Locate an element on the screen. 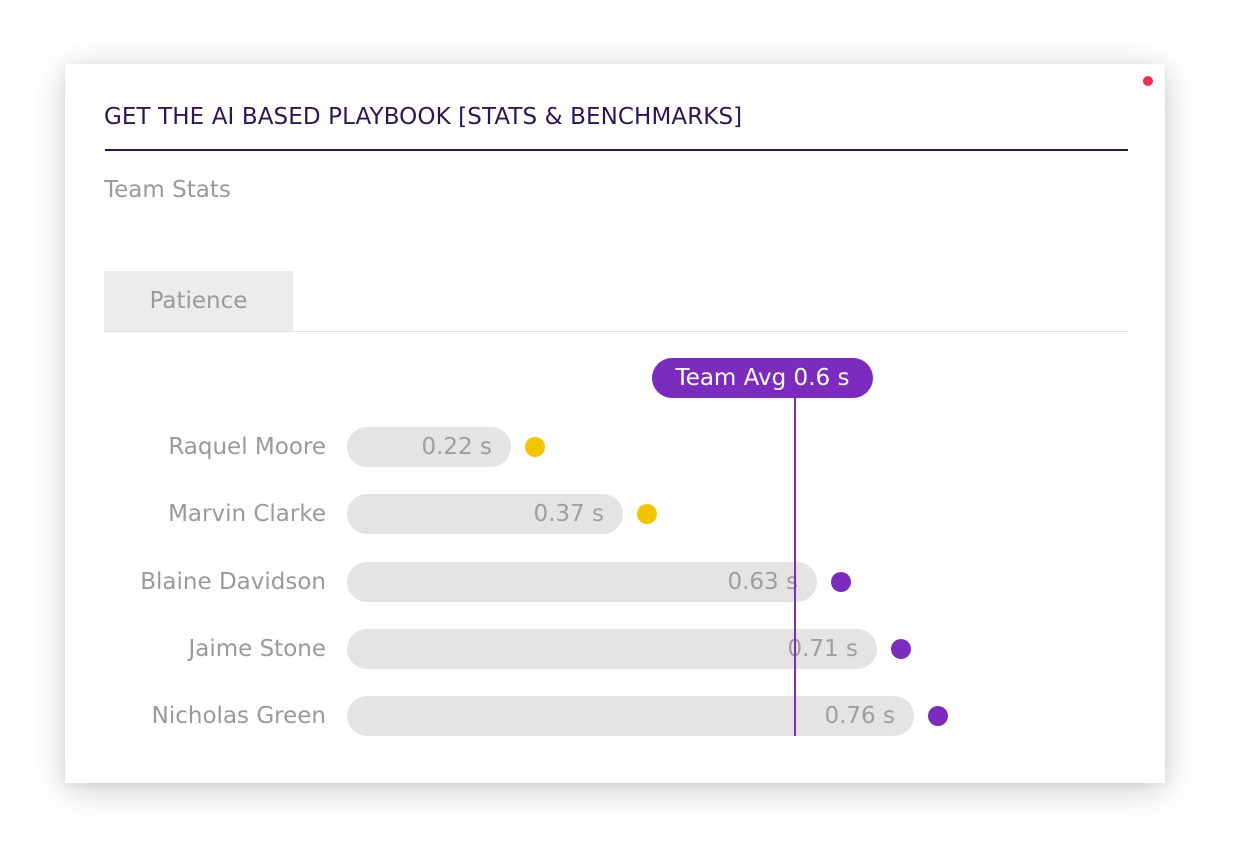  bar-value-label: 0.71 s is located at coordinates (822, 648).